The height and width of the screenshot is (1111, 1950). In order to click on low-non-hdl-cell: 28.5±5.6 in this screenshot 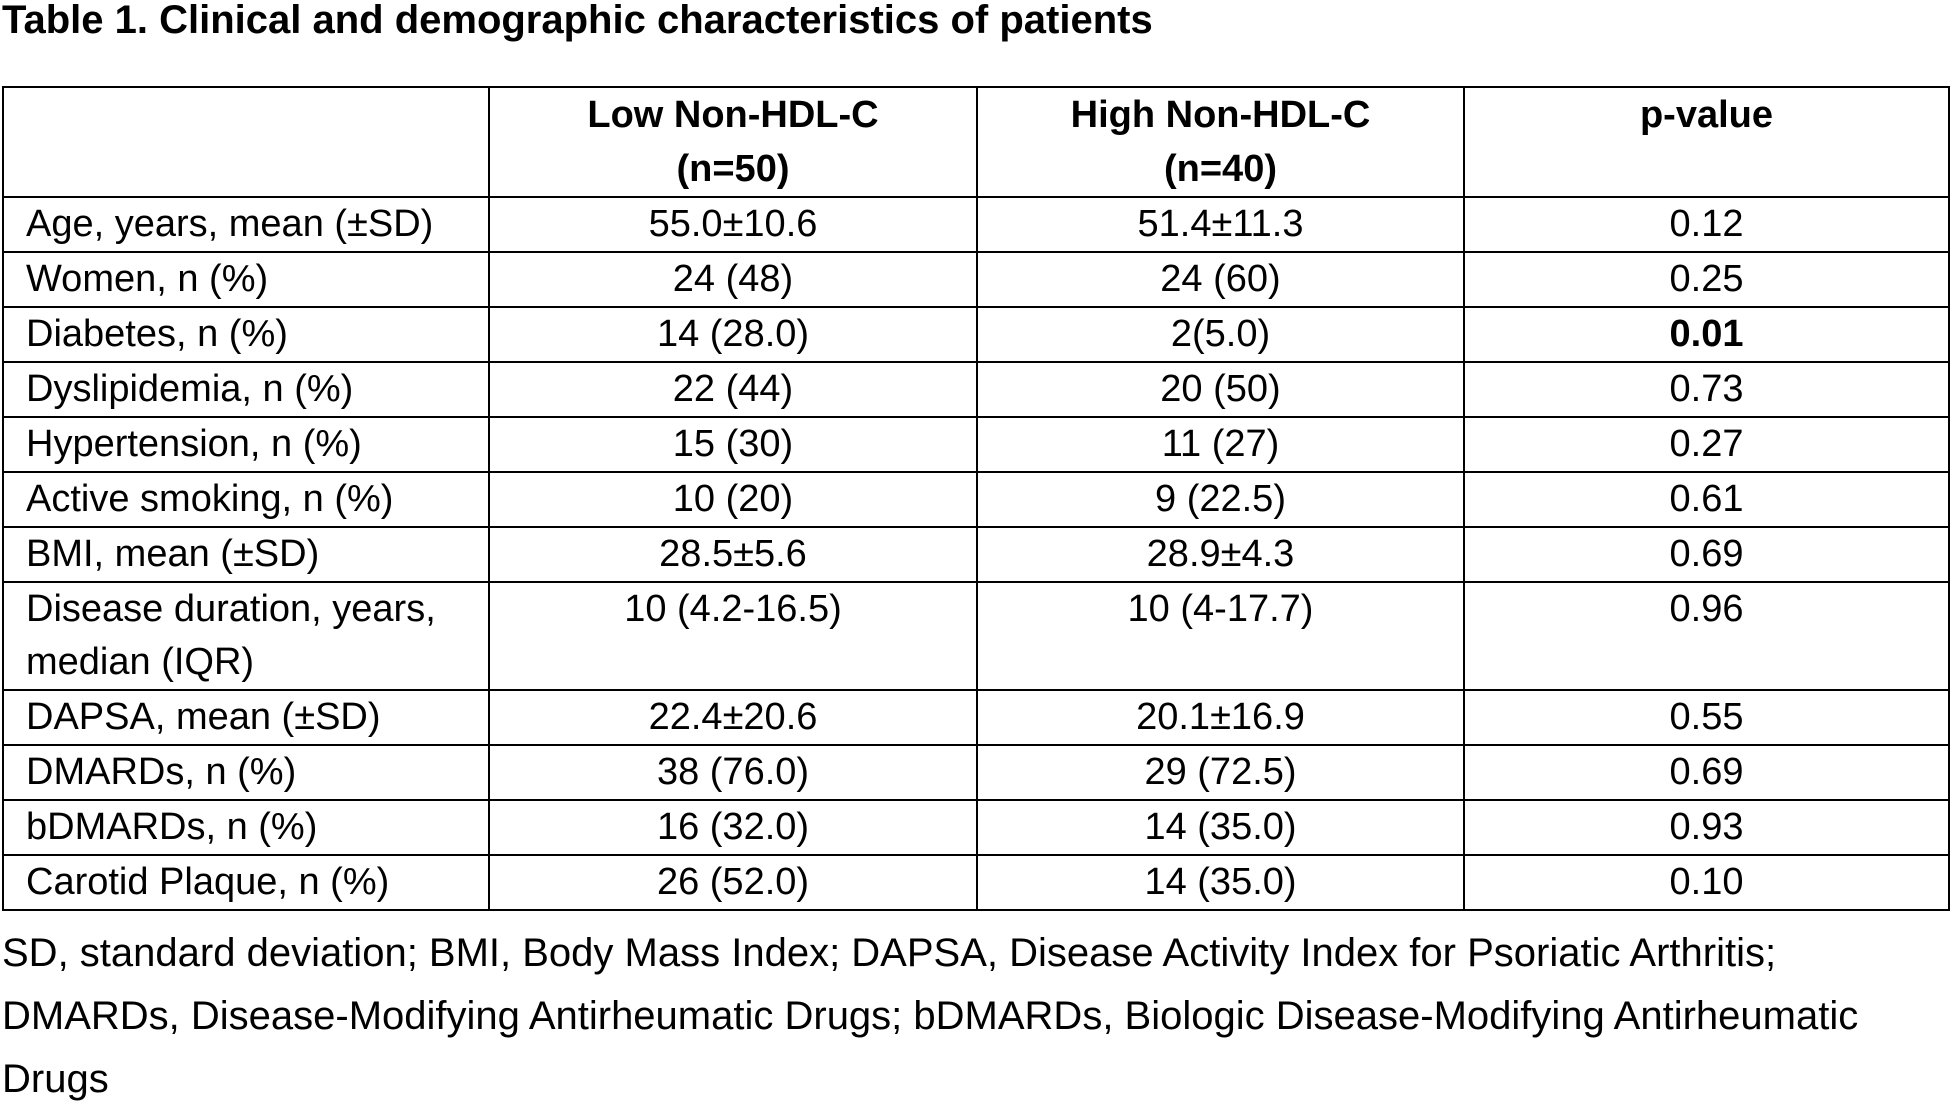, I will do `click(733, 554)`.